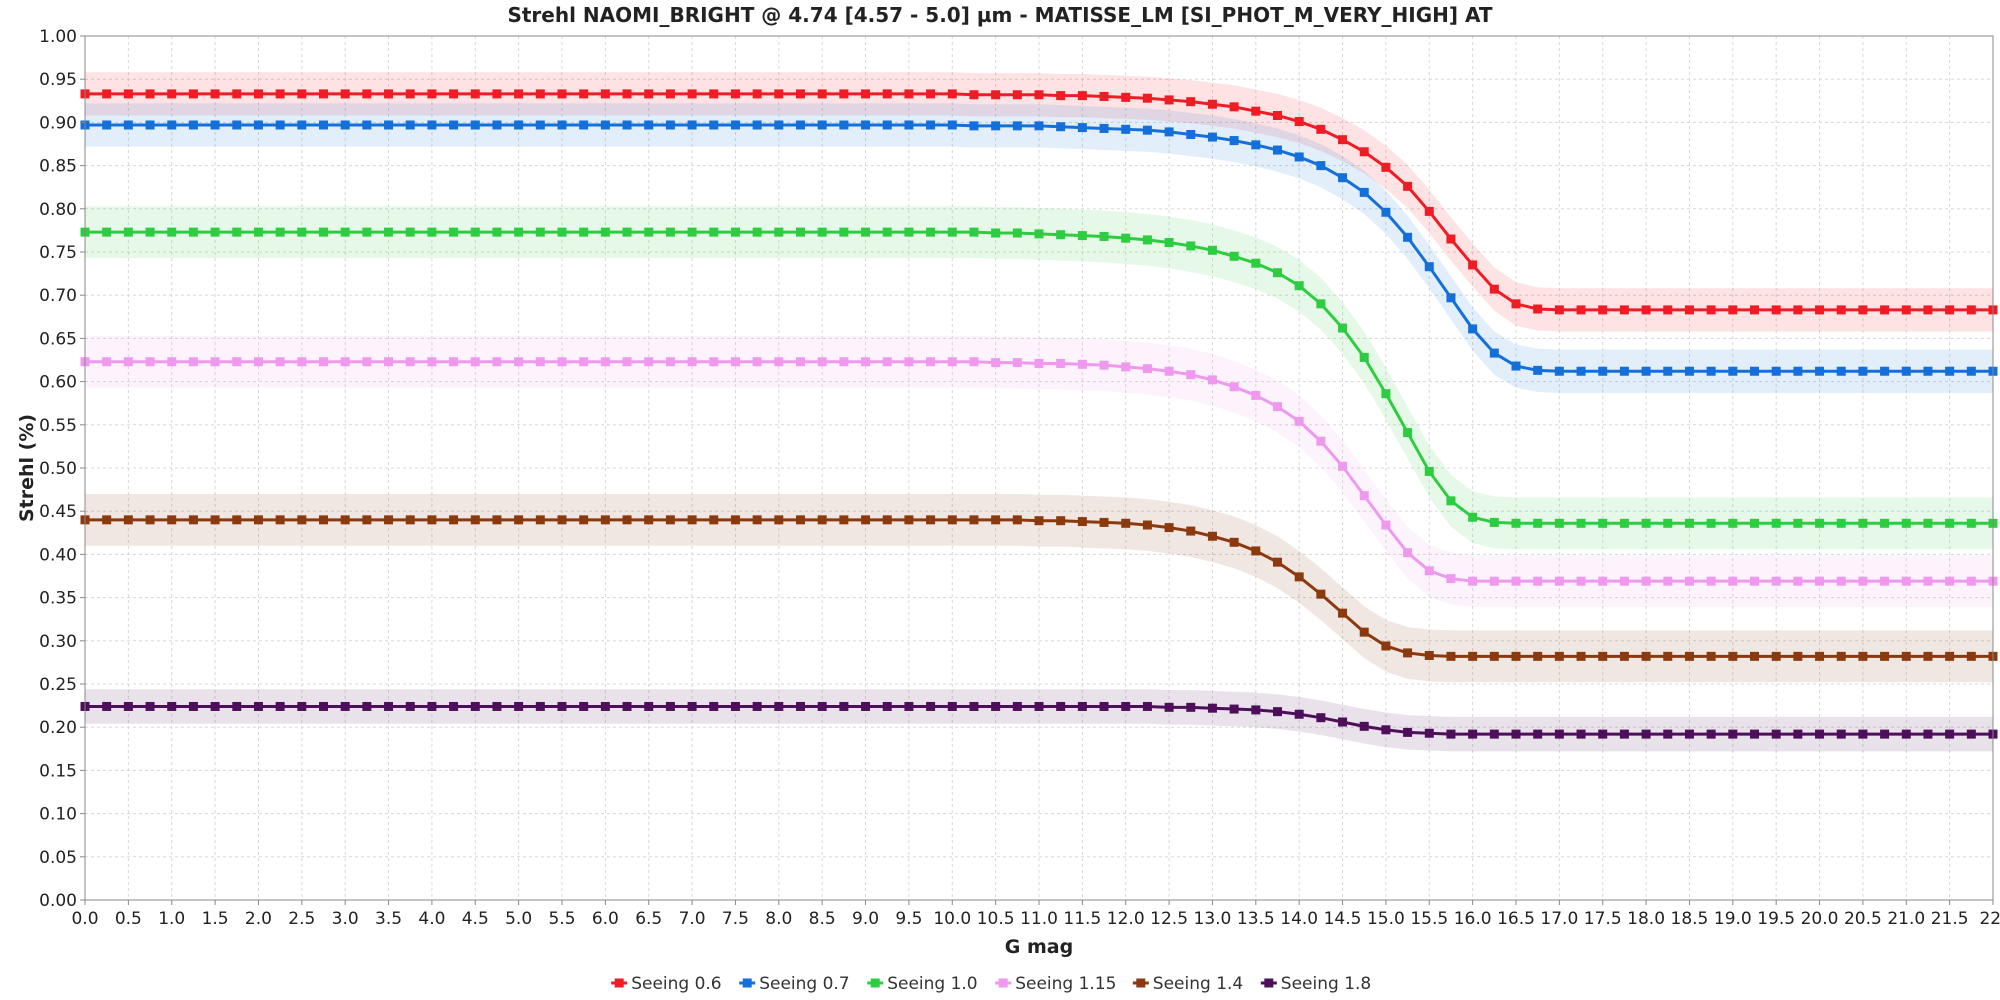 Image resolution: width=2000 pixels, height=1000 pixels. Describe the element at coordinates (58, 858) in the screenshot. I see `y-tick-label: 0.05` at that location.